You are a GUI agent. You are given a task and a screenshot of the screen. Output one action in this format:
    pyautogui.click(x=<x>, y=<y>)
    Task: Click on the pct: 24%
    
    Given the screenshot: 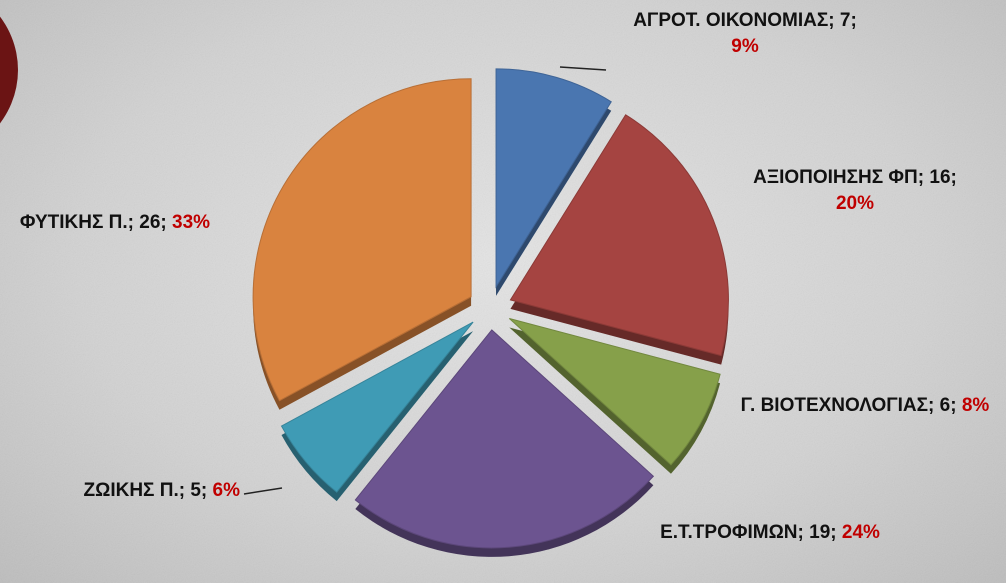 What is the action you would take?
    pyautogui.click(x=860, y=532)
    